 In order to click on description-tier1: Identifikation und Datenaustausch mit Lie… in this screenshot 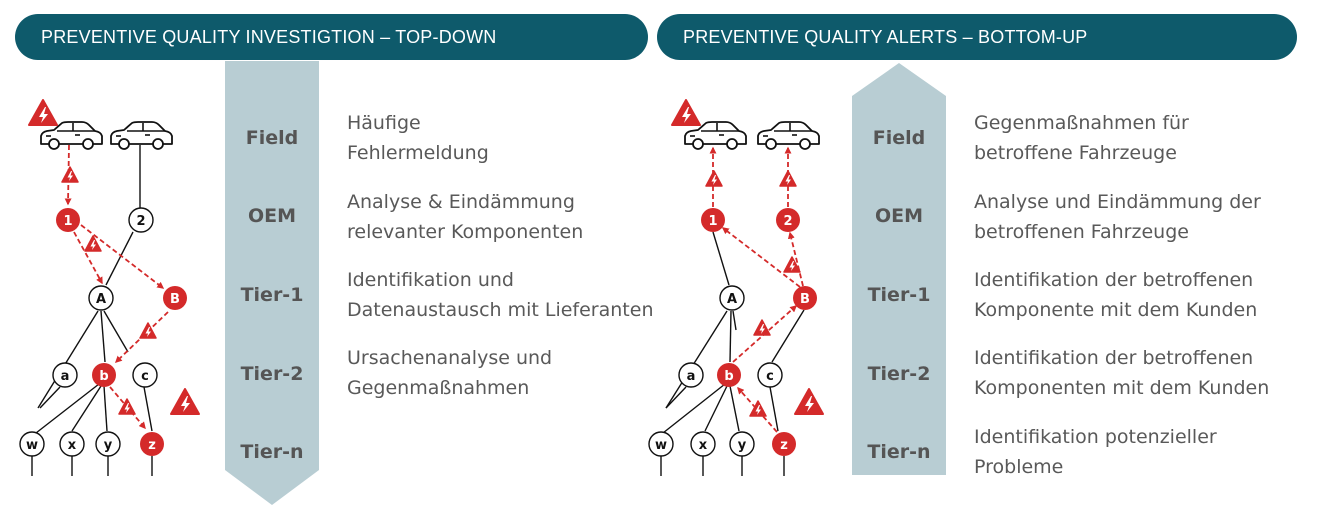, I will do `click(500, 295)`.